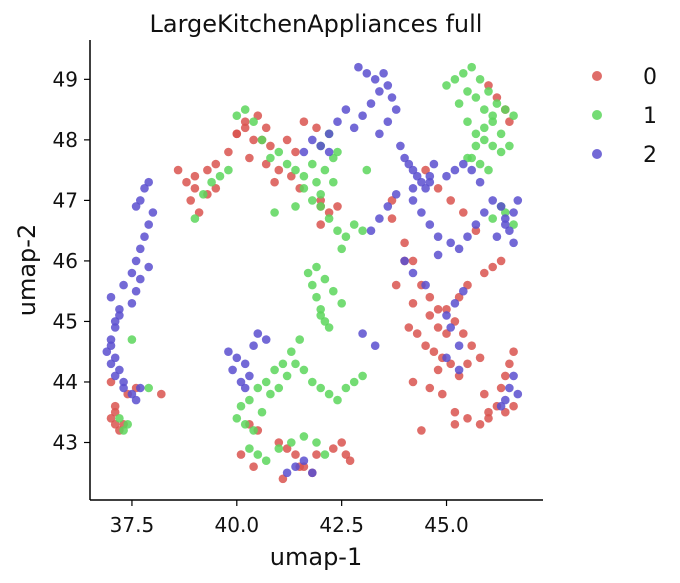 The image size is (680, 583). What do you see at coordinates (650, 77) in the screenshot?
I see `legend-label-0: 0` at bounding box center [650, 77].